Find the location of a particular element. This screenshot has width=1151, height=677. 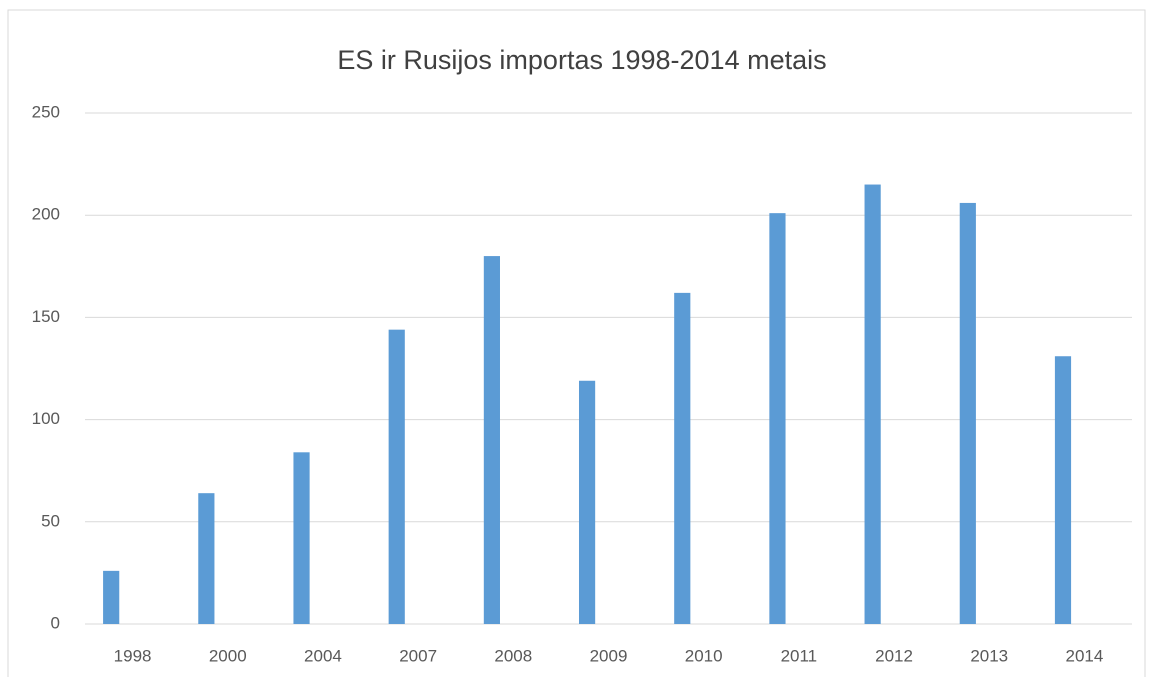

y-tick-label: 100 is located at coordinates (46, 418).